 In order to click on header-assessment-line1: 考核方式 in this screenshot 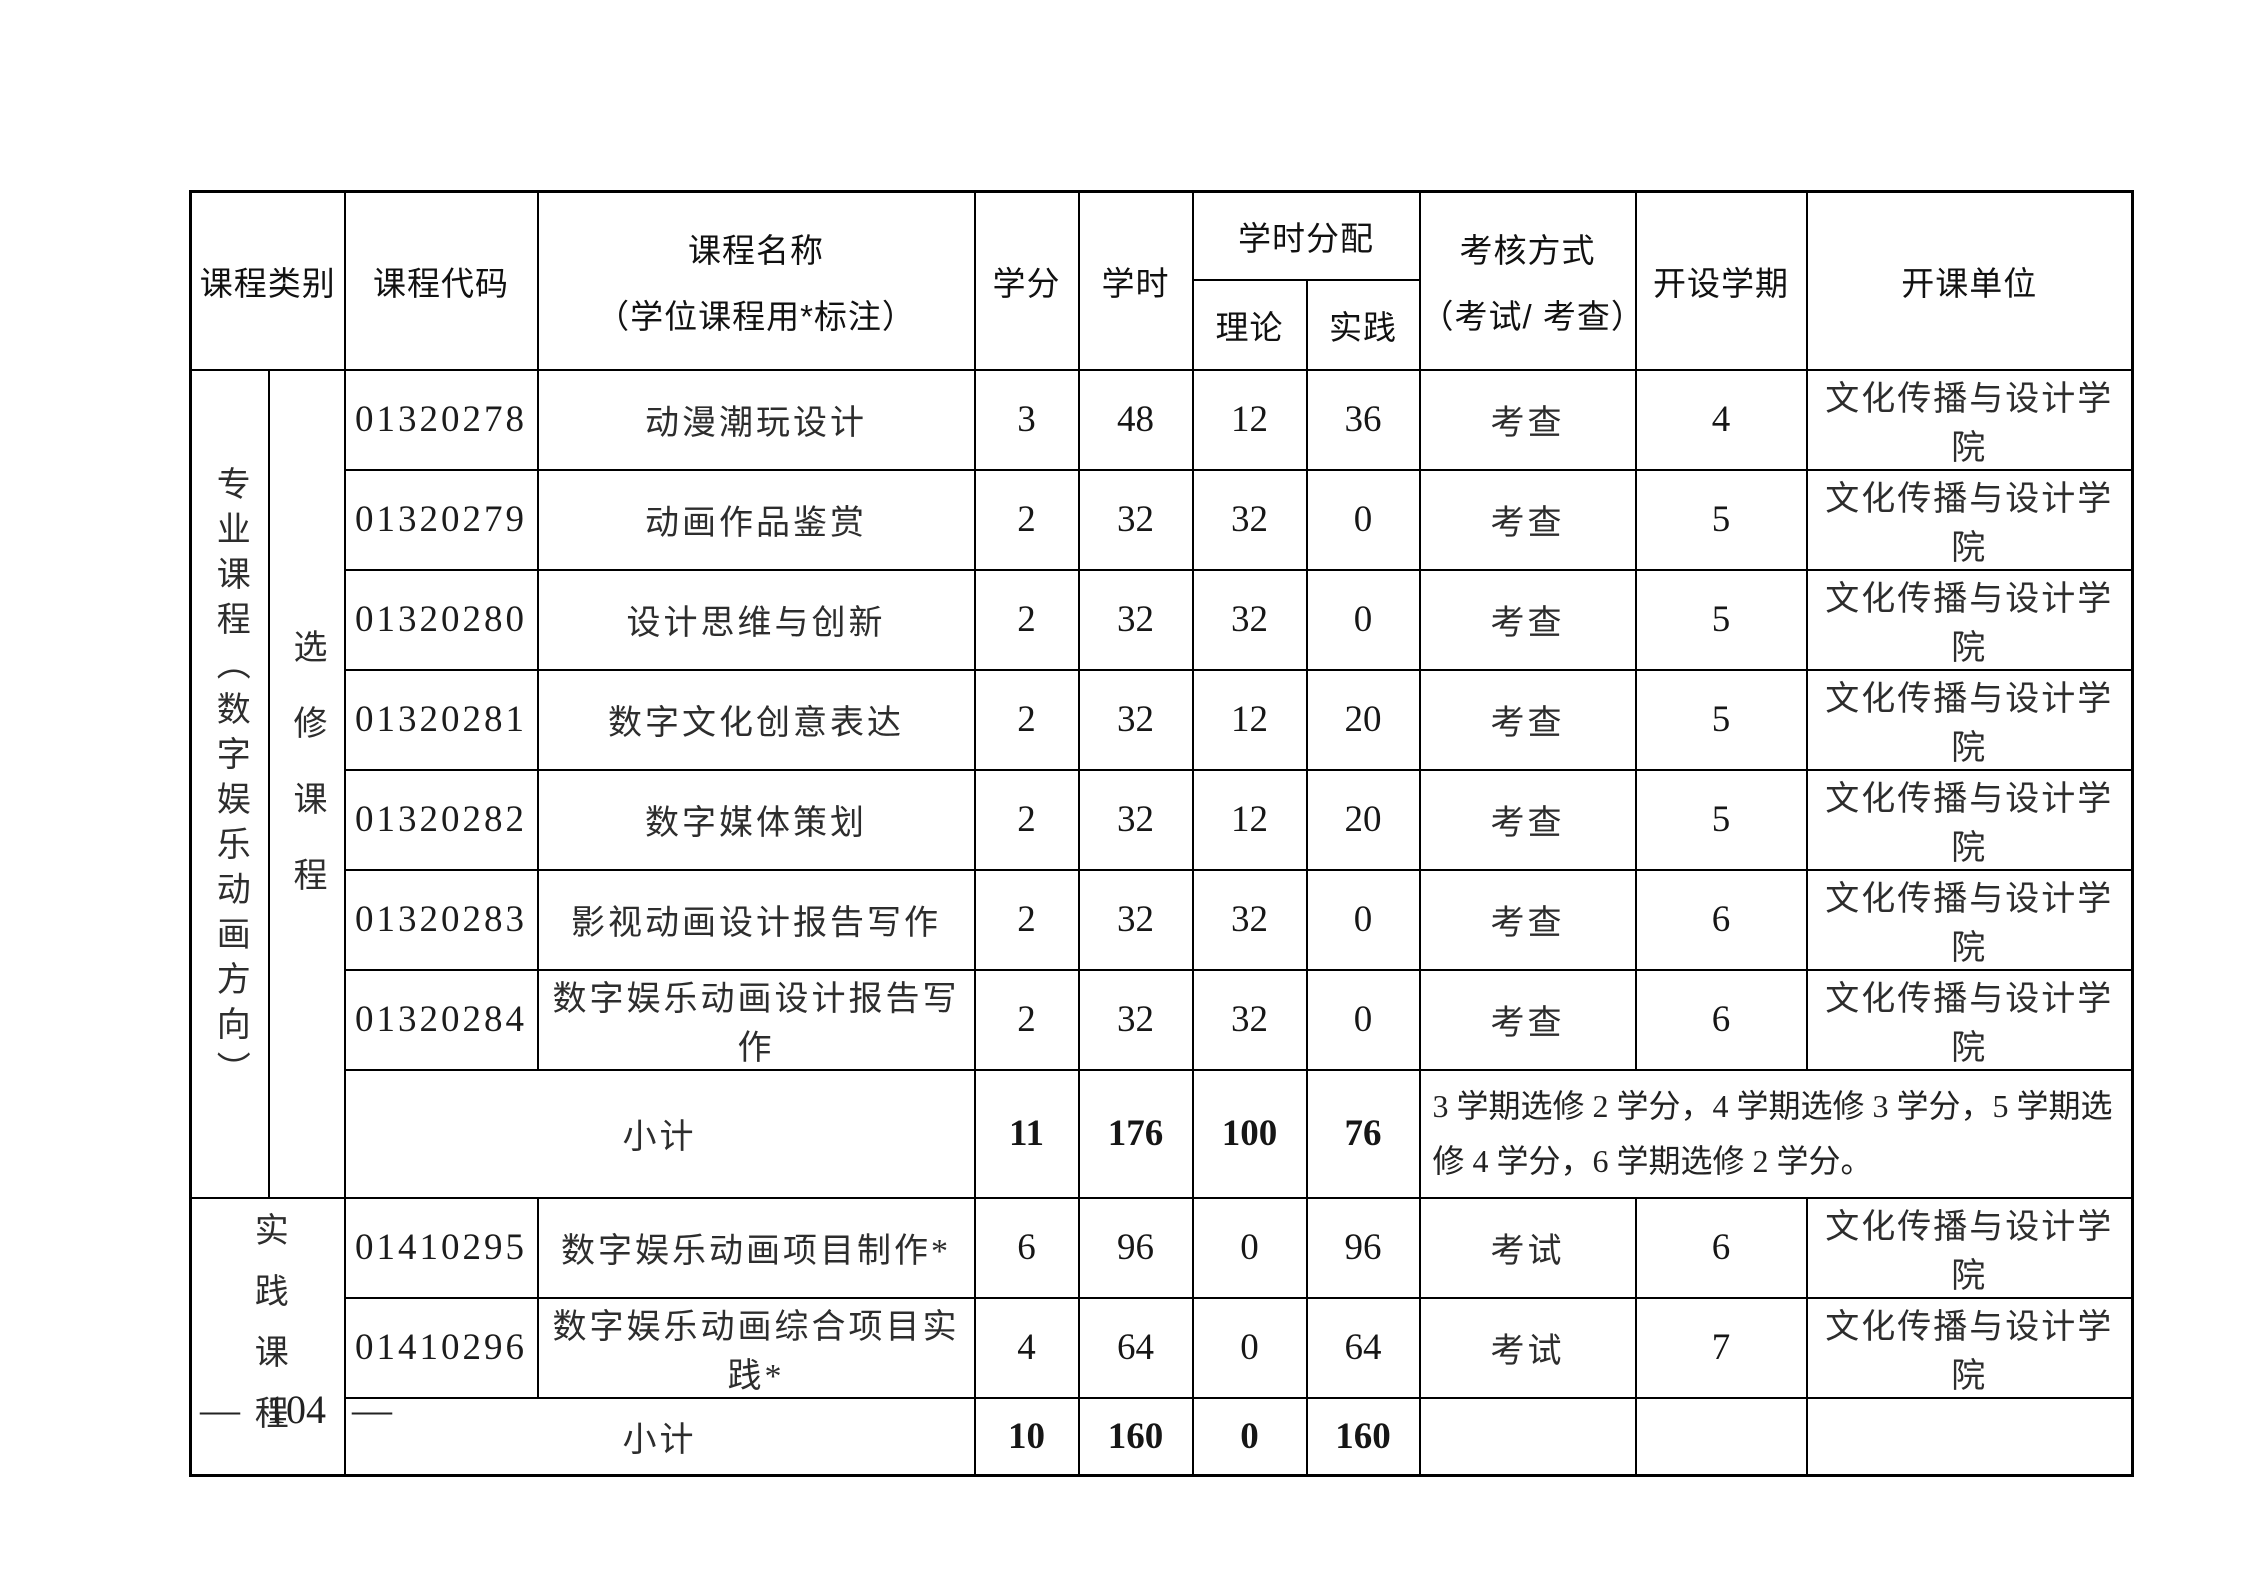, I will do `click(1527, 250)`.